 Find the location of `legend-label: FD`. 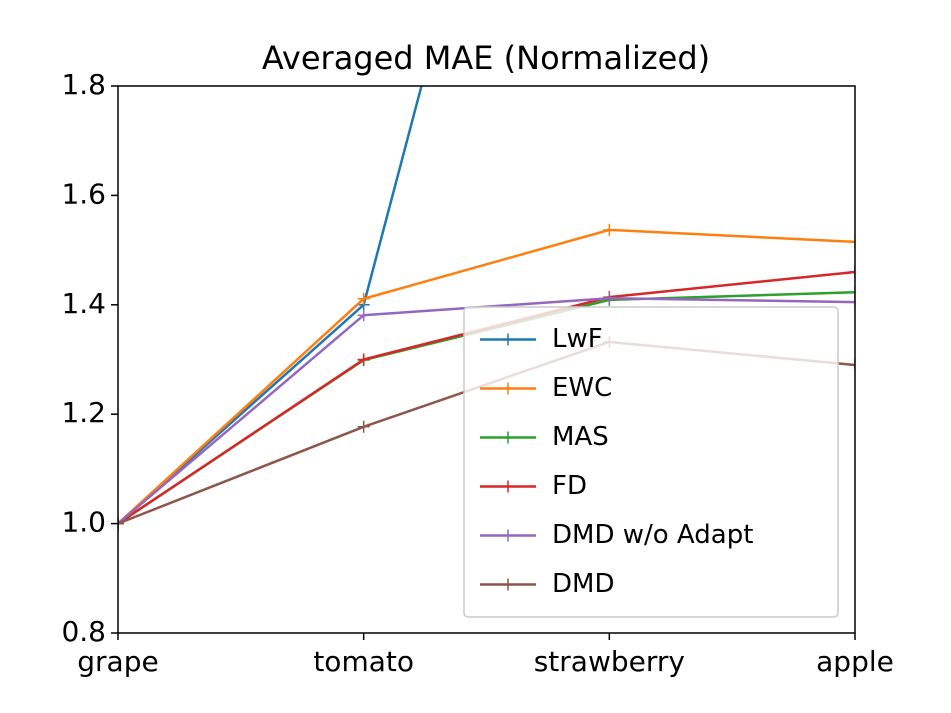

legend-label: FD is located at coordinates (569, 486).